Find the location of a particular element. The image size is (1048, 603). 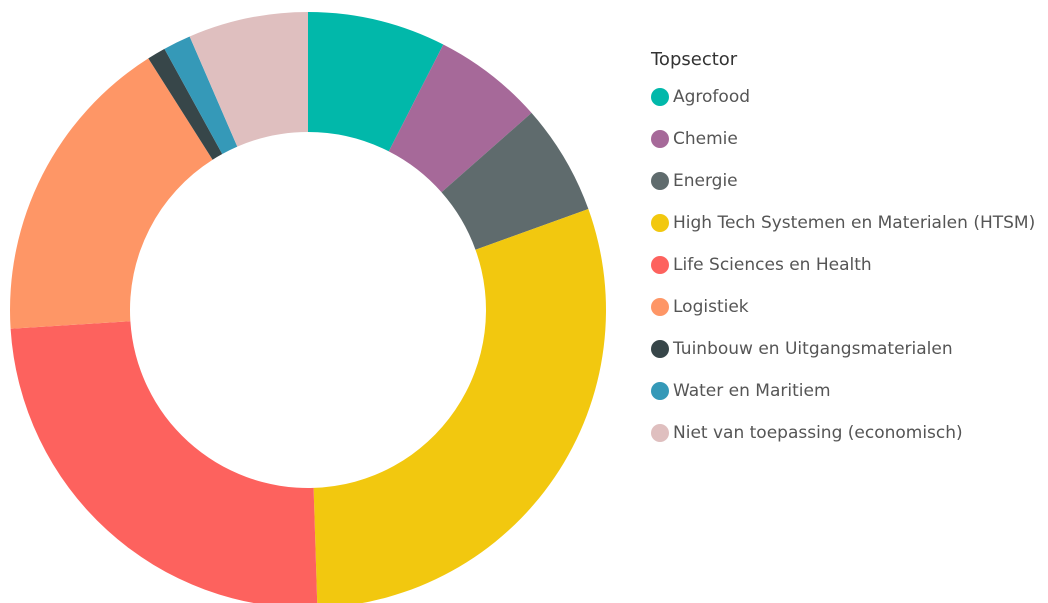

legend-item: Water en Maritiem is located at coordinates (843, 391).